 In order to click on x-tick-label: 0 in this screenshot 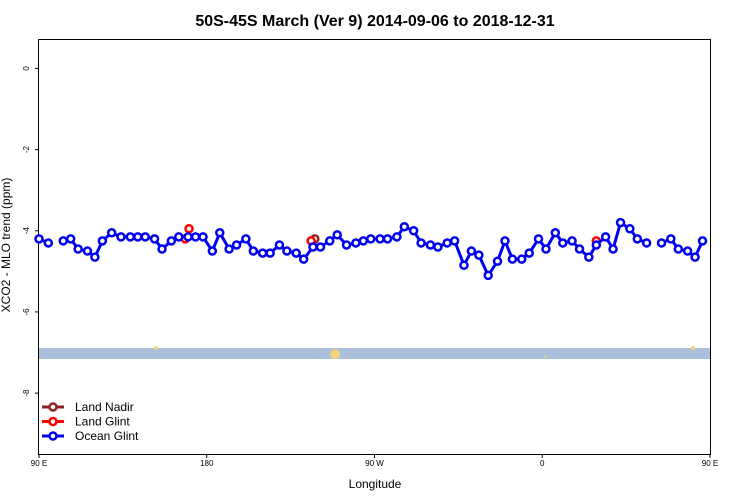, I will do `click(542, 463)`.